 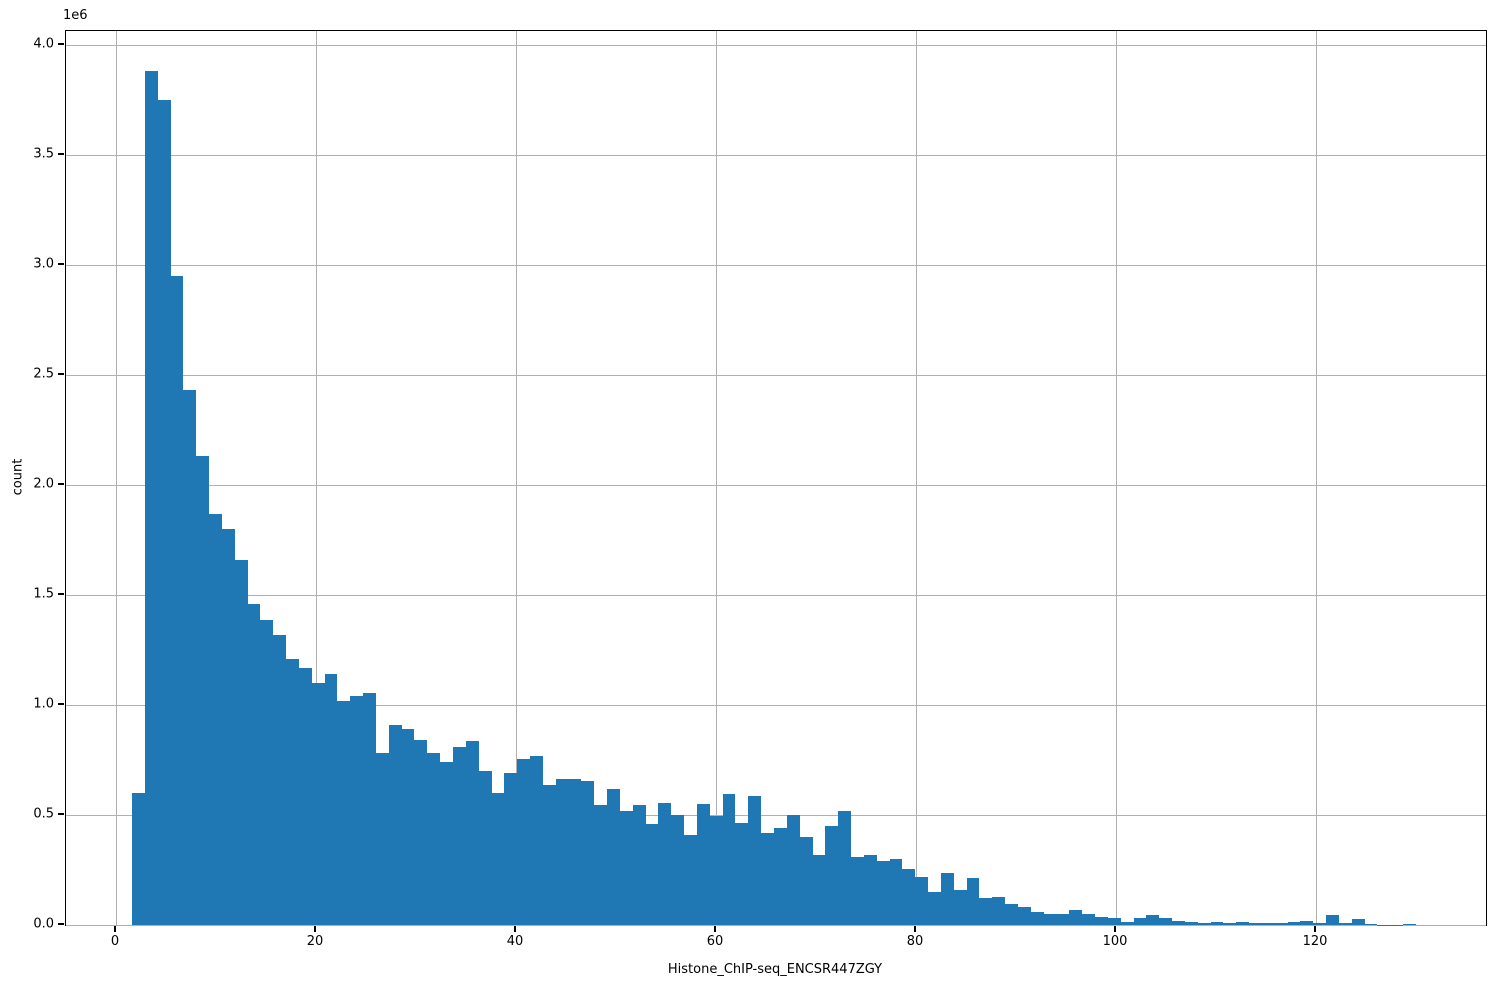 What do you see at coordinates (43, 44) in the screenshot?
I see `y-tick-label: 4.0` at bounding box center [43, 44].